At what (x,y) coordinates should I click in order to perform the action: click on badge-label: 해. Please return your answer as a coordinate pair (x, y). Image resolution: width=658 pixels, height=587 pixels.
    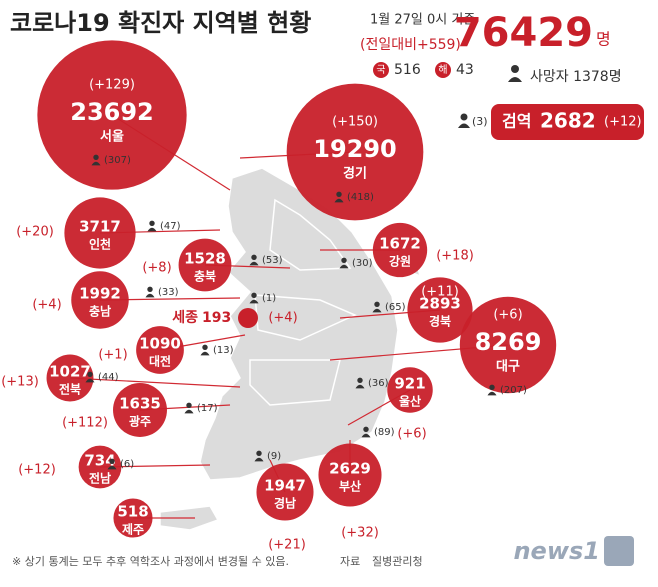
    Looking at the image, I should click on (442, 69).